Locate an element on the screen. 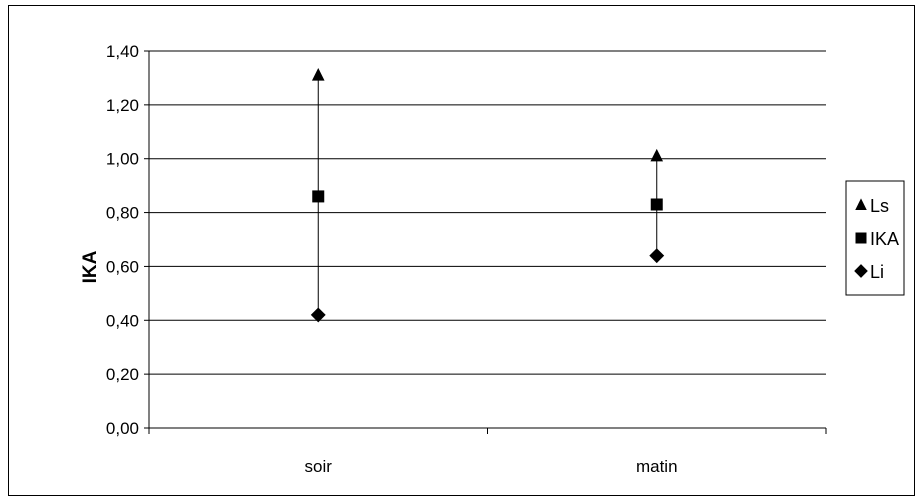 This screenshot has height=504, width=924. legend: Ls IKA Li is located at coordinates (875, 238).